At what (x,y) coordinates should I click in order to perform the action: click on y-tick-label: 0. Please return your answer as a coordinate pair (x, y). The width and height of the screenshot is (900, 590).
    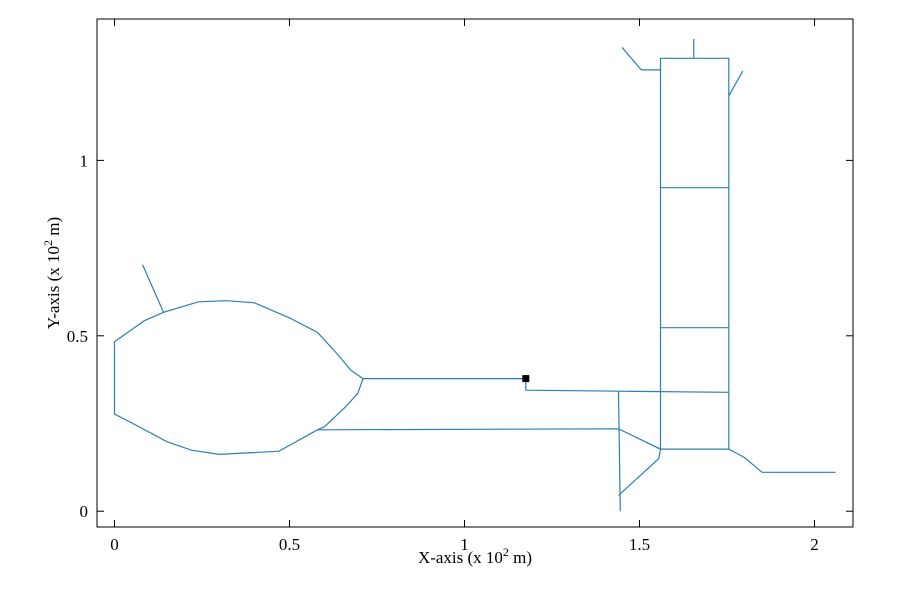
    Looking at the image, I should click on (84, 511).